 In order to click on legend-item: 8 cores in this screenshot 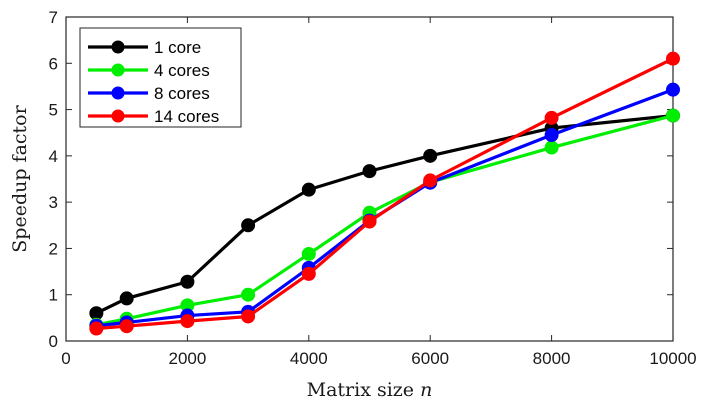, I will do `click(149, 93)`.